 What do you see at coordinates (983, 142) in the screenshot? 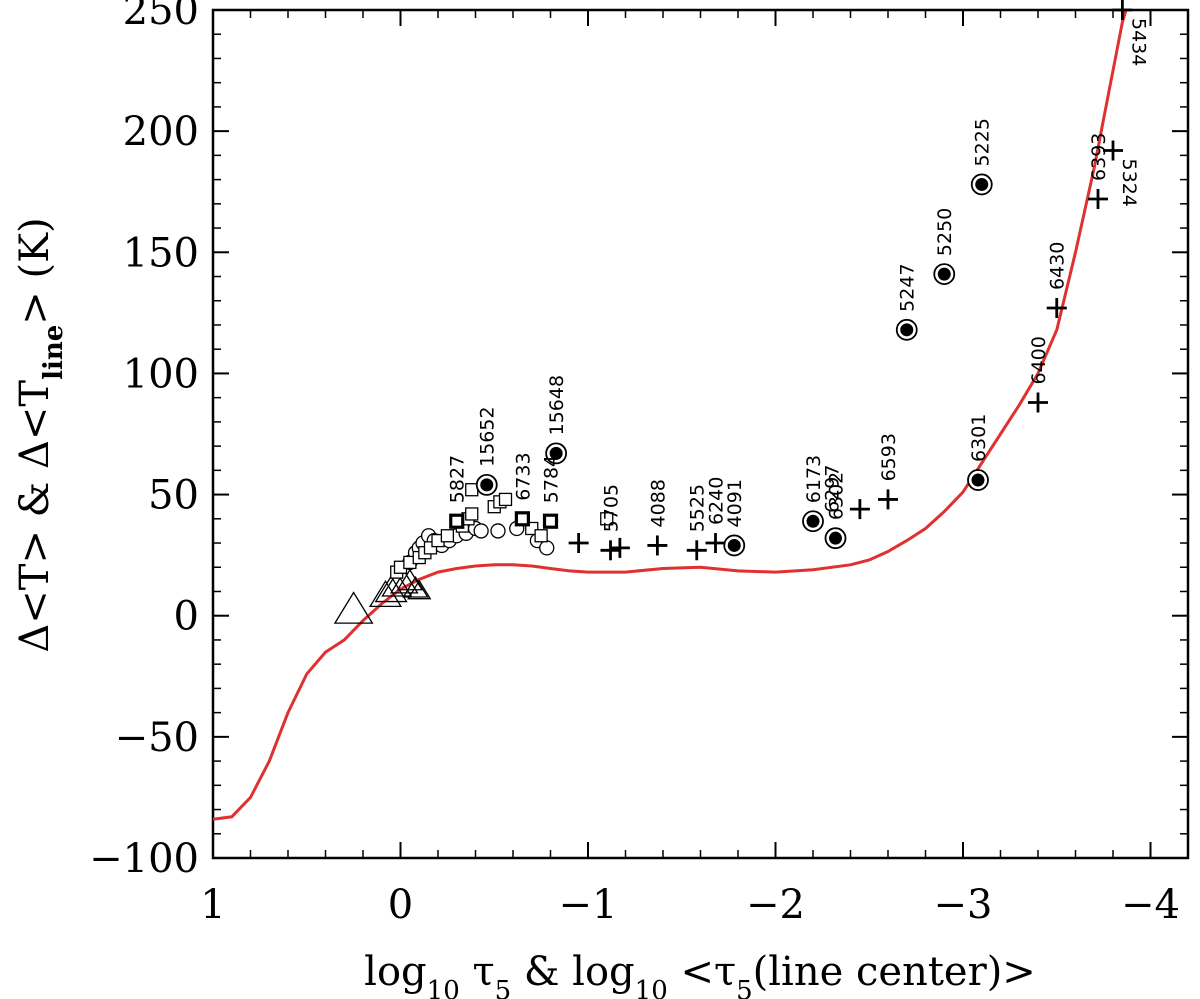
I see `point-label: 5225` at bounding box center [983, 142].